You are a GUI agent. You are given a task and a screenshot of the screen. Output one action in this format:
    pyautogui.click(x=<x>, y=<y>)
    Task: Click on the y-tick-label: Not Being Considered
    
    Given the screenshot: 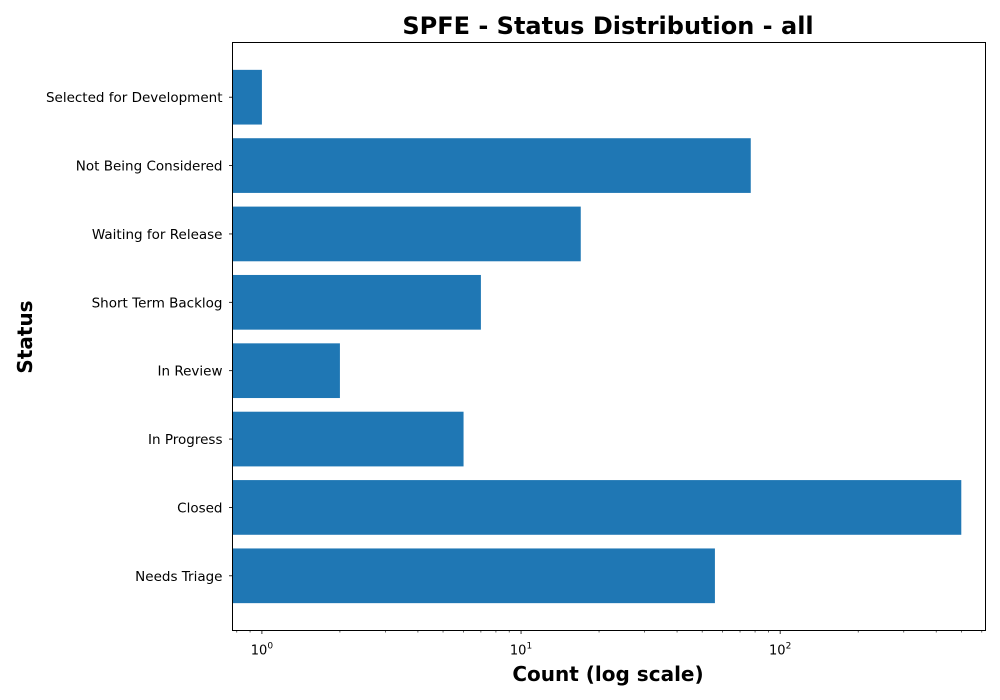 What is the action you would take?
    pyautogui.click(x=149, y=167)
    